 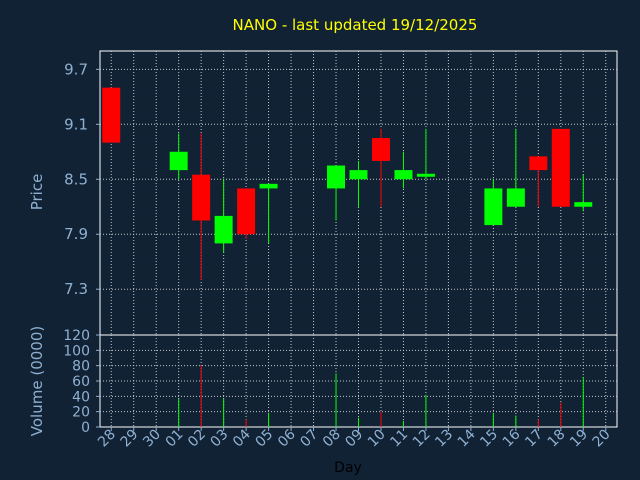 I want to click on x-tick-label: 05, so click(x=264, y=439).